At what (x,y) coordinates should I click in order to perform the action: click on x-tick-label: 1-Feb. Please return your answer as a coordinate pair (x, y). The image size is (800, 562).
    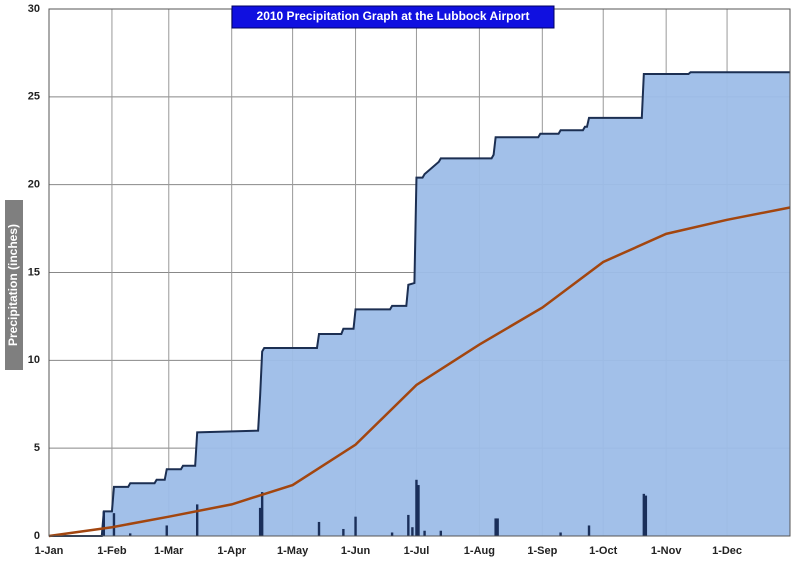
    Looking at the image, I should click on (112, 551).